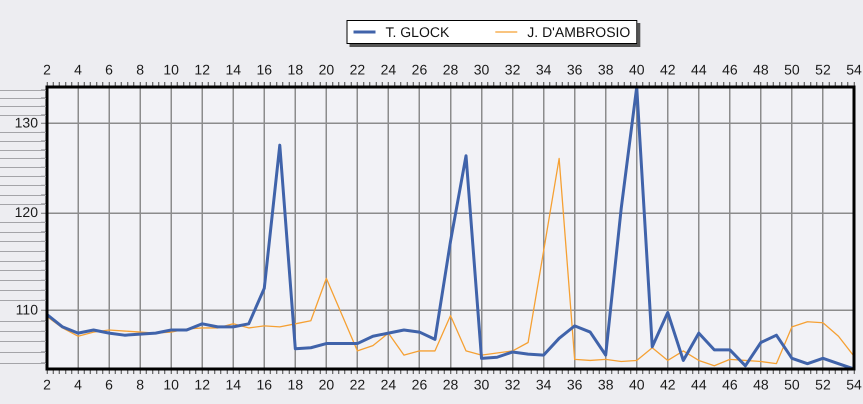 This screenshot has width=863, height=404. Describe the element at coordinates (482, 384) in the screenshot. I see `x-tick-label: 30` at that location.